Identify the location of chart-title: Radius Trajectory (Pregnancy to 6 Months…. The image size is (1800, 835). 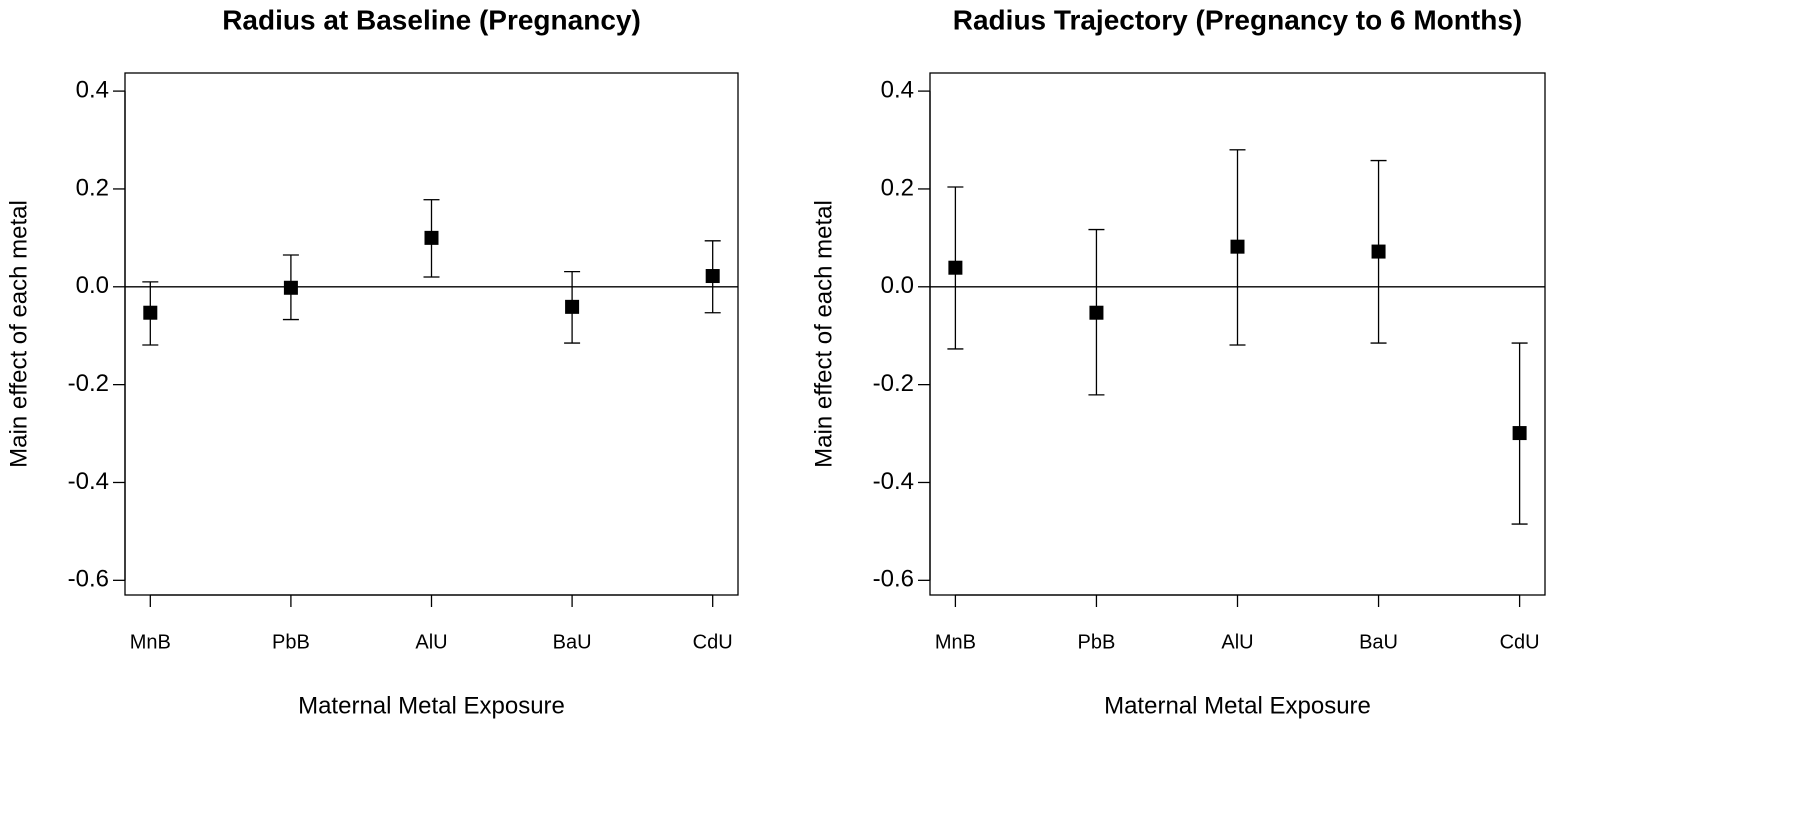
(1237, 19).